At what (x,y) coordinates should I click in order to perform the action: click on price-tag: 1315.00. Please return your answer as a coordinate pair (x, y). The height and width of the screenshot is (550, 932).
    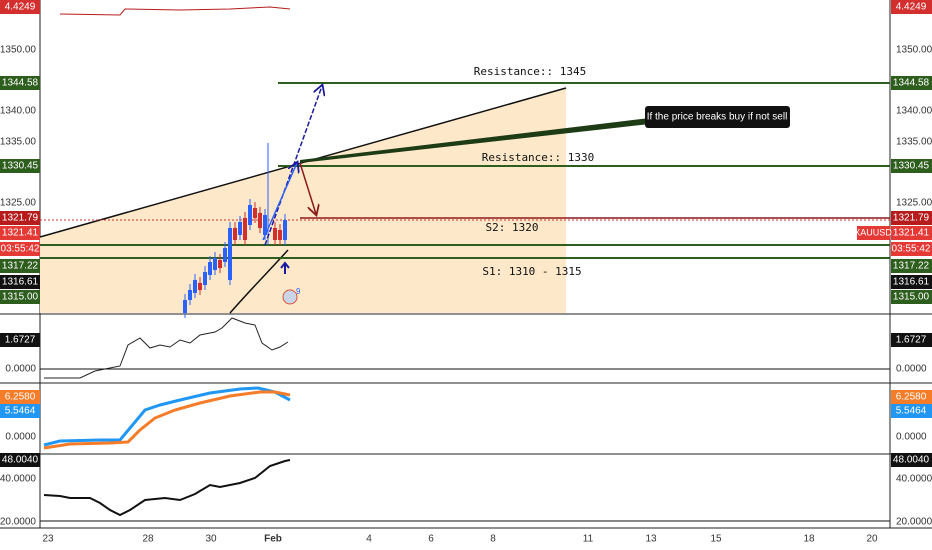
    Looking at the image, I should click on (911, 297).